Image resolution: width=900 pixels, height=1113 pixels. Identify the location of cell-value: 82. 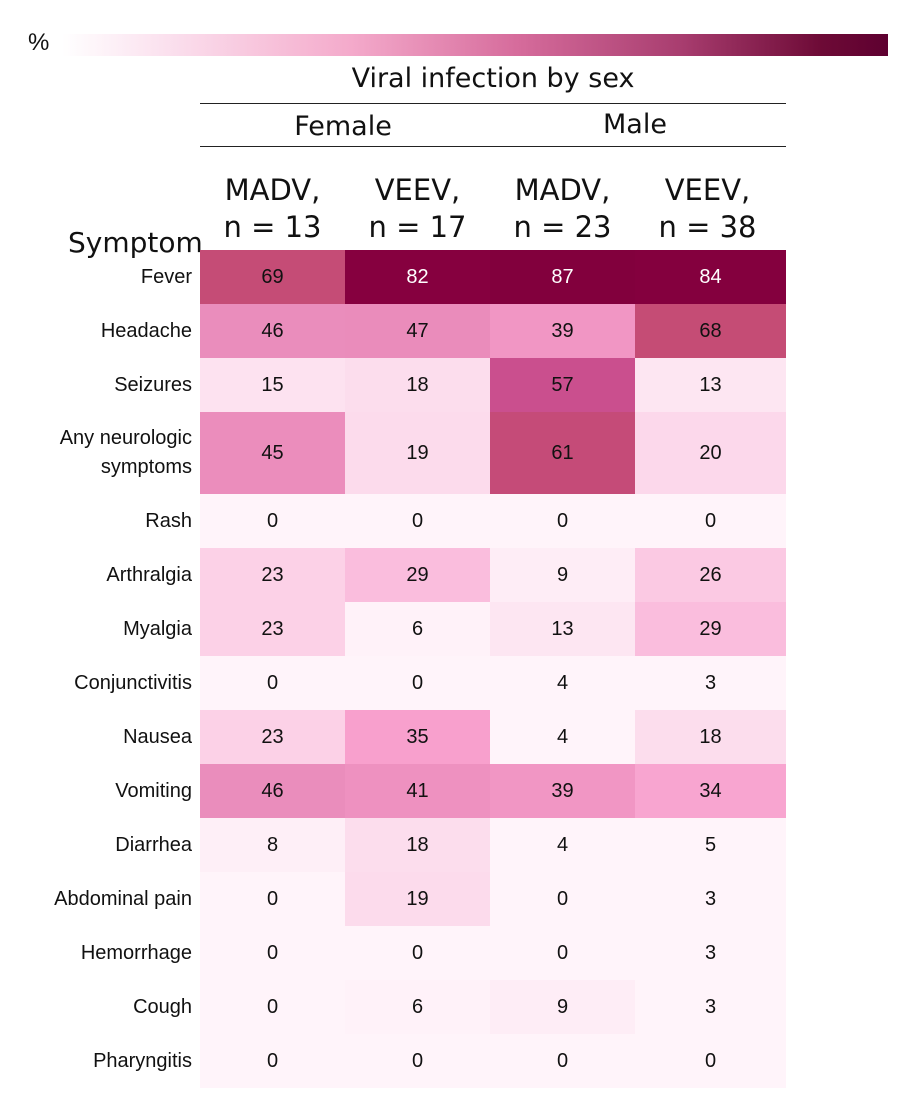
(417, 276).